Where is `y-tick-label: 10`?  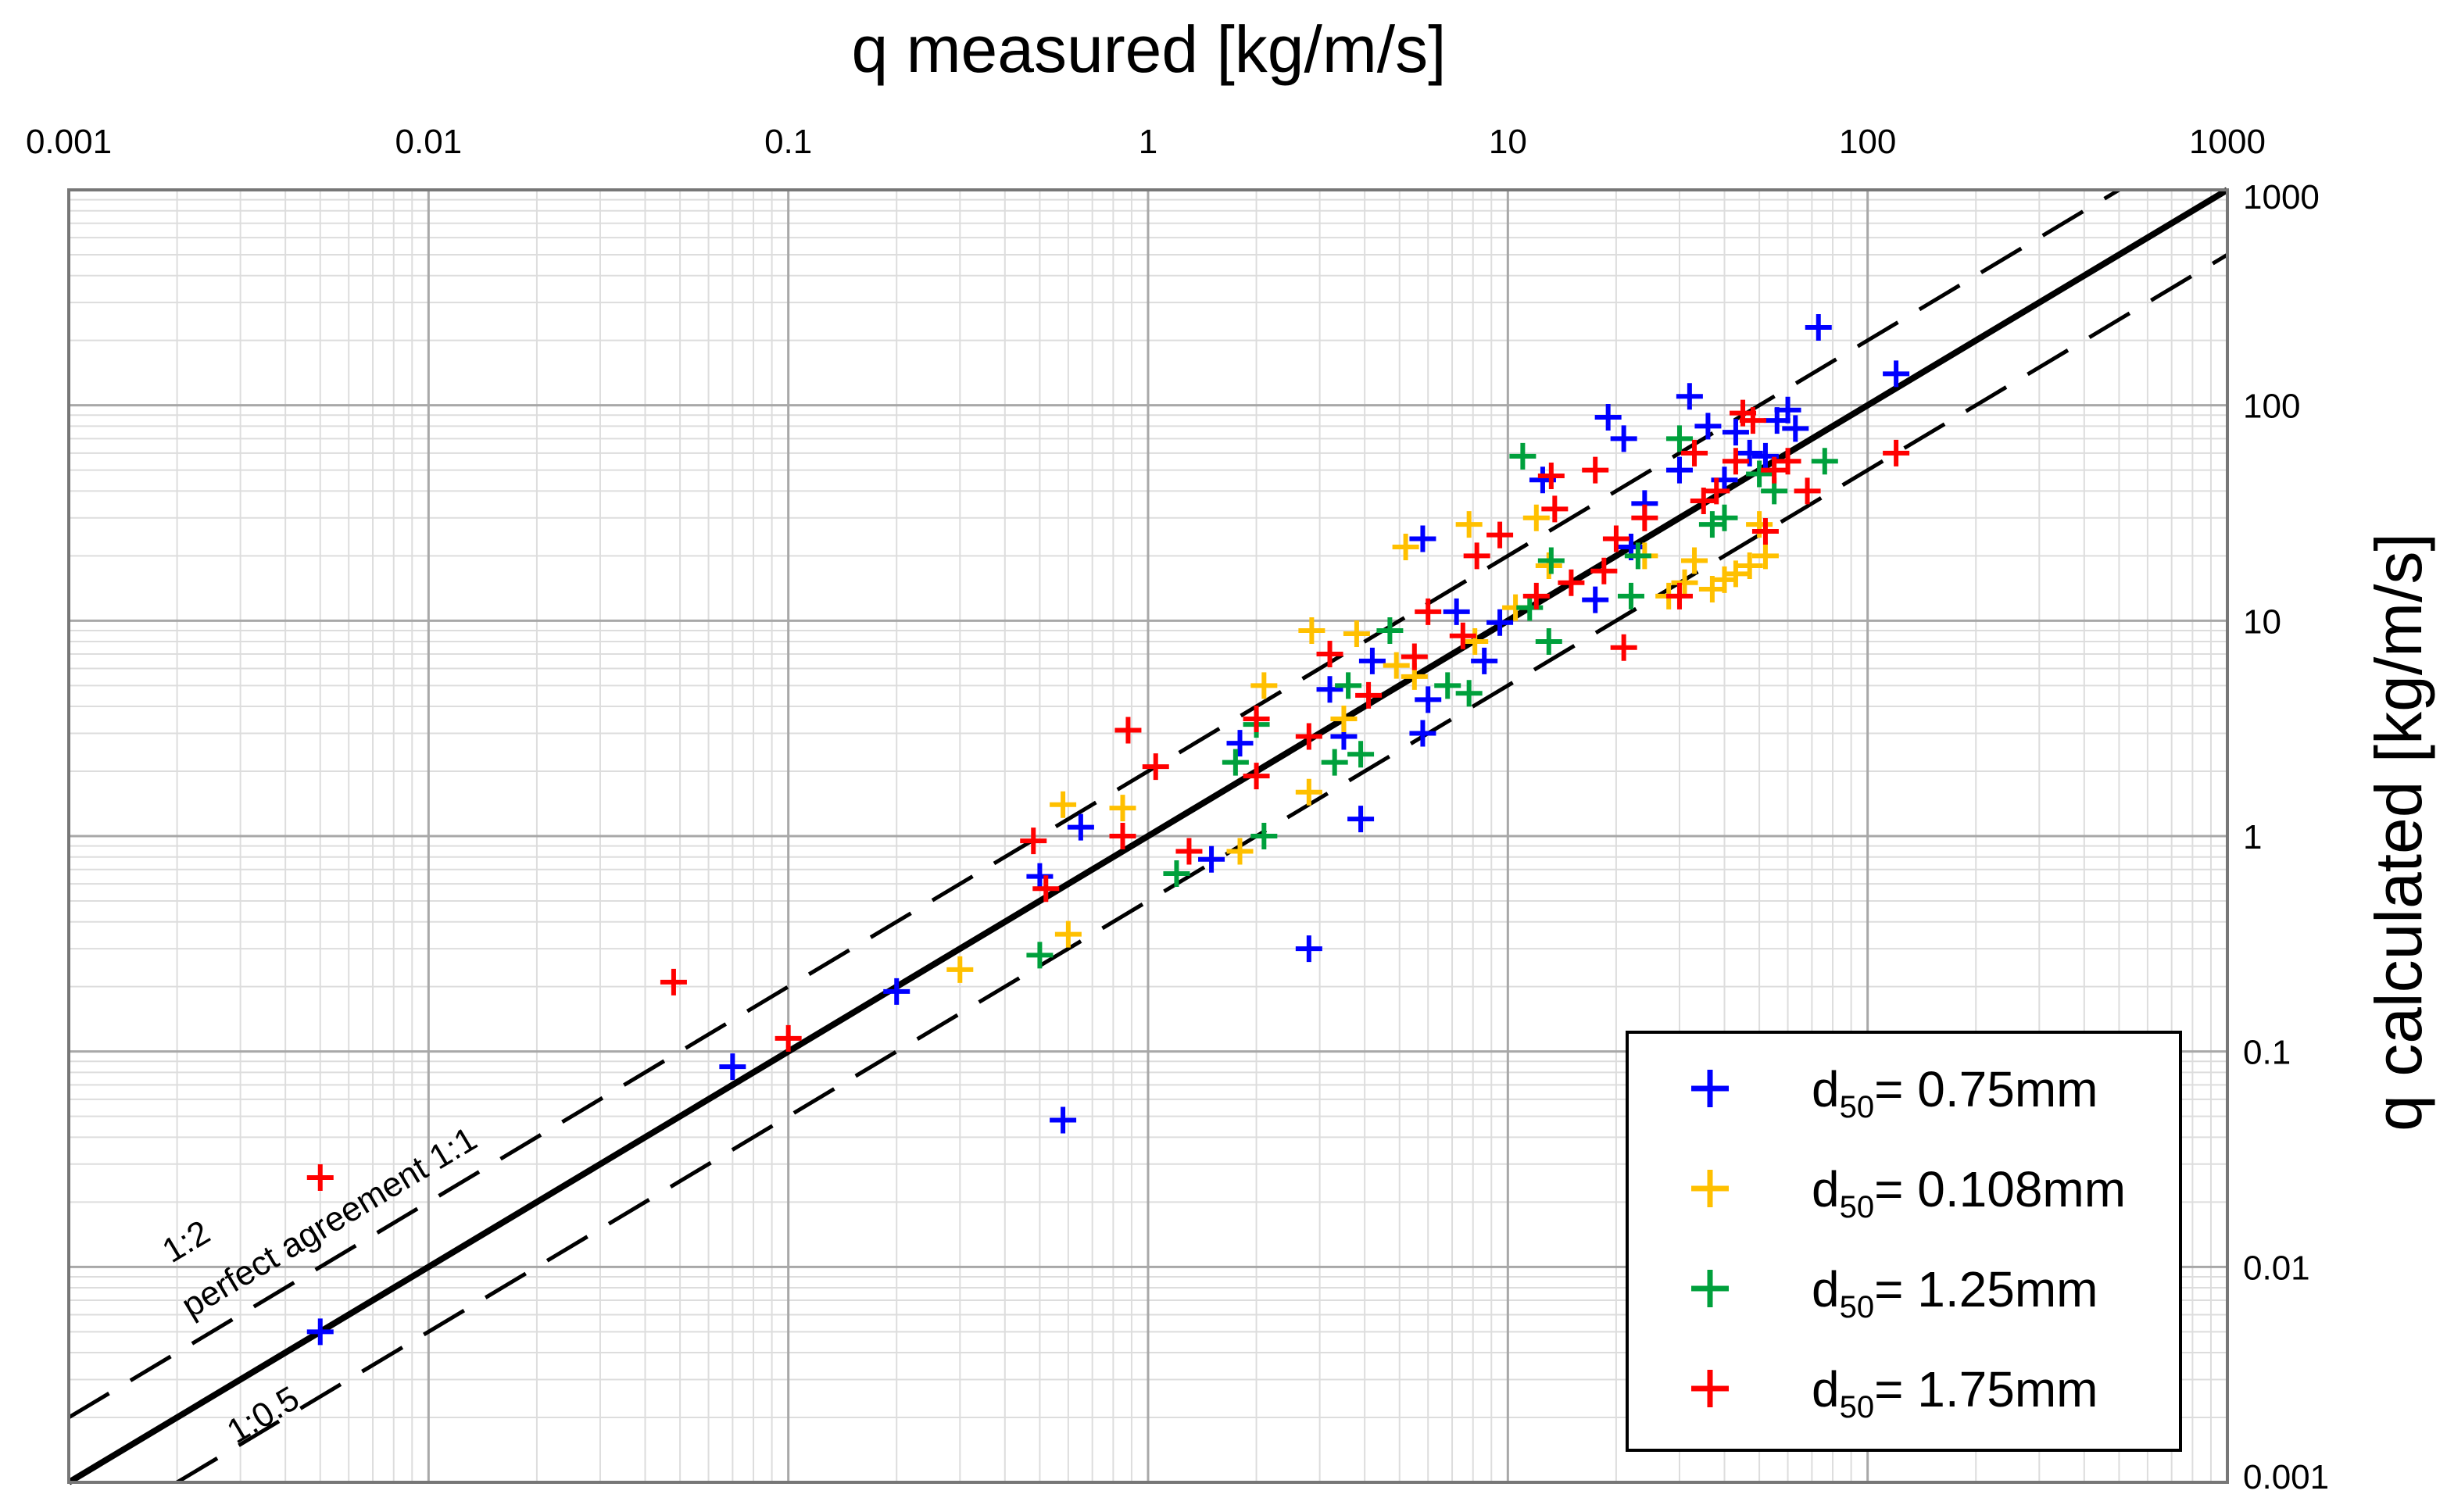 y-tick-label: 10 is located at coordinates (2262, 621).